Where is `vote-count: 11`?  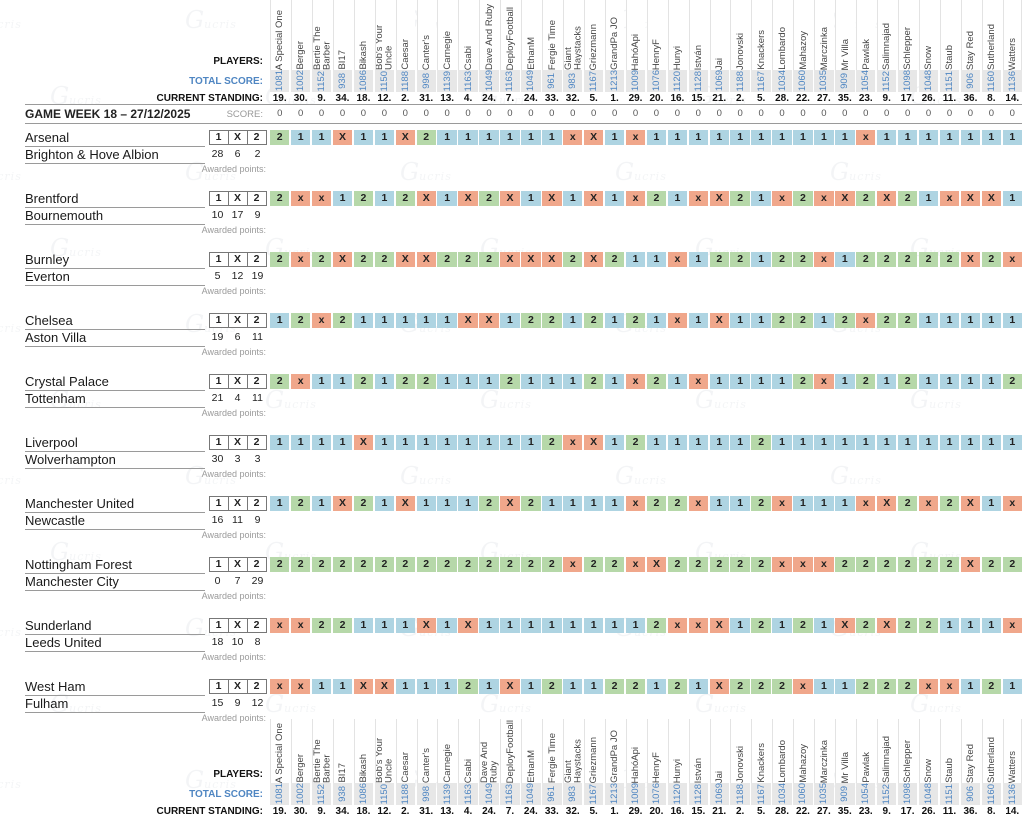
vote-count: 11 is located at coordinates (237, 520).